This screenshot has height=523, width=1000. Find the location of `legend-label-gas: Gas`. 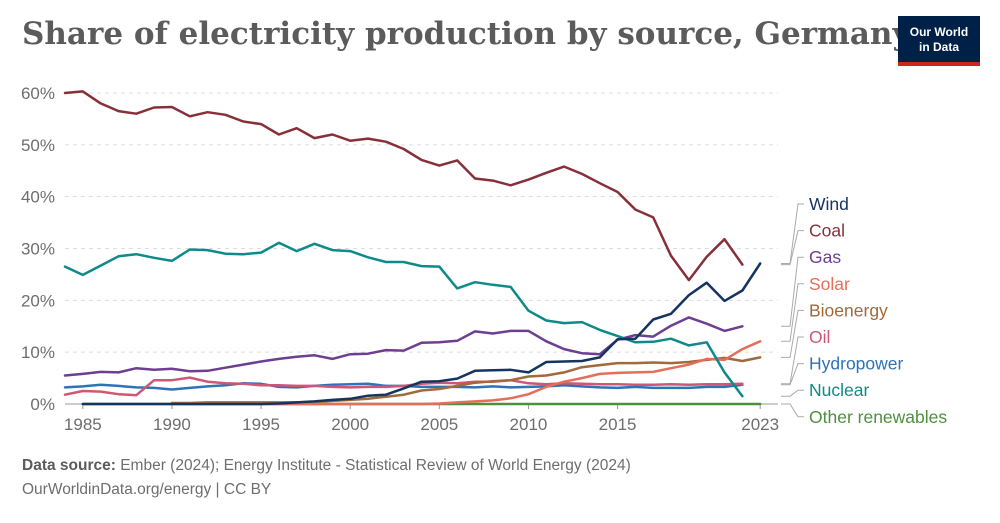

legend-label-gas: Gas is located at coordinates (825, 257).